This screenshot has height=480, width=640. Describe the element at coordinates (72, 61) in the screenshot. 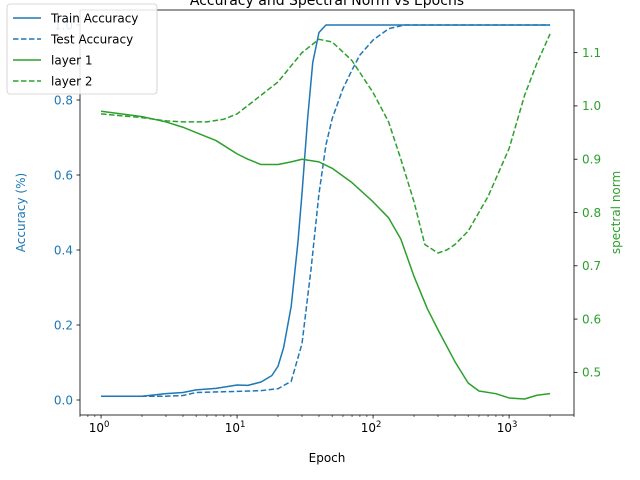

I see `legend-label-2: layer 1` at that location.